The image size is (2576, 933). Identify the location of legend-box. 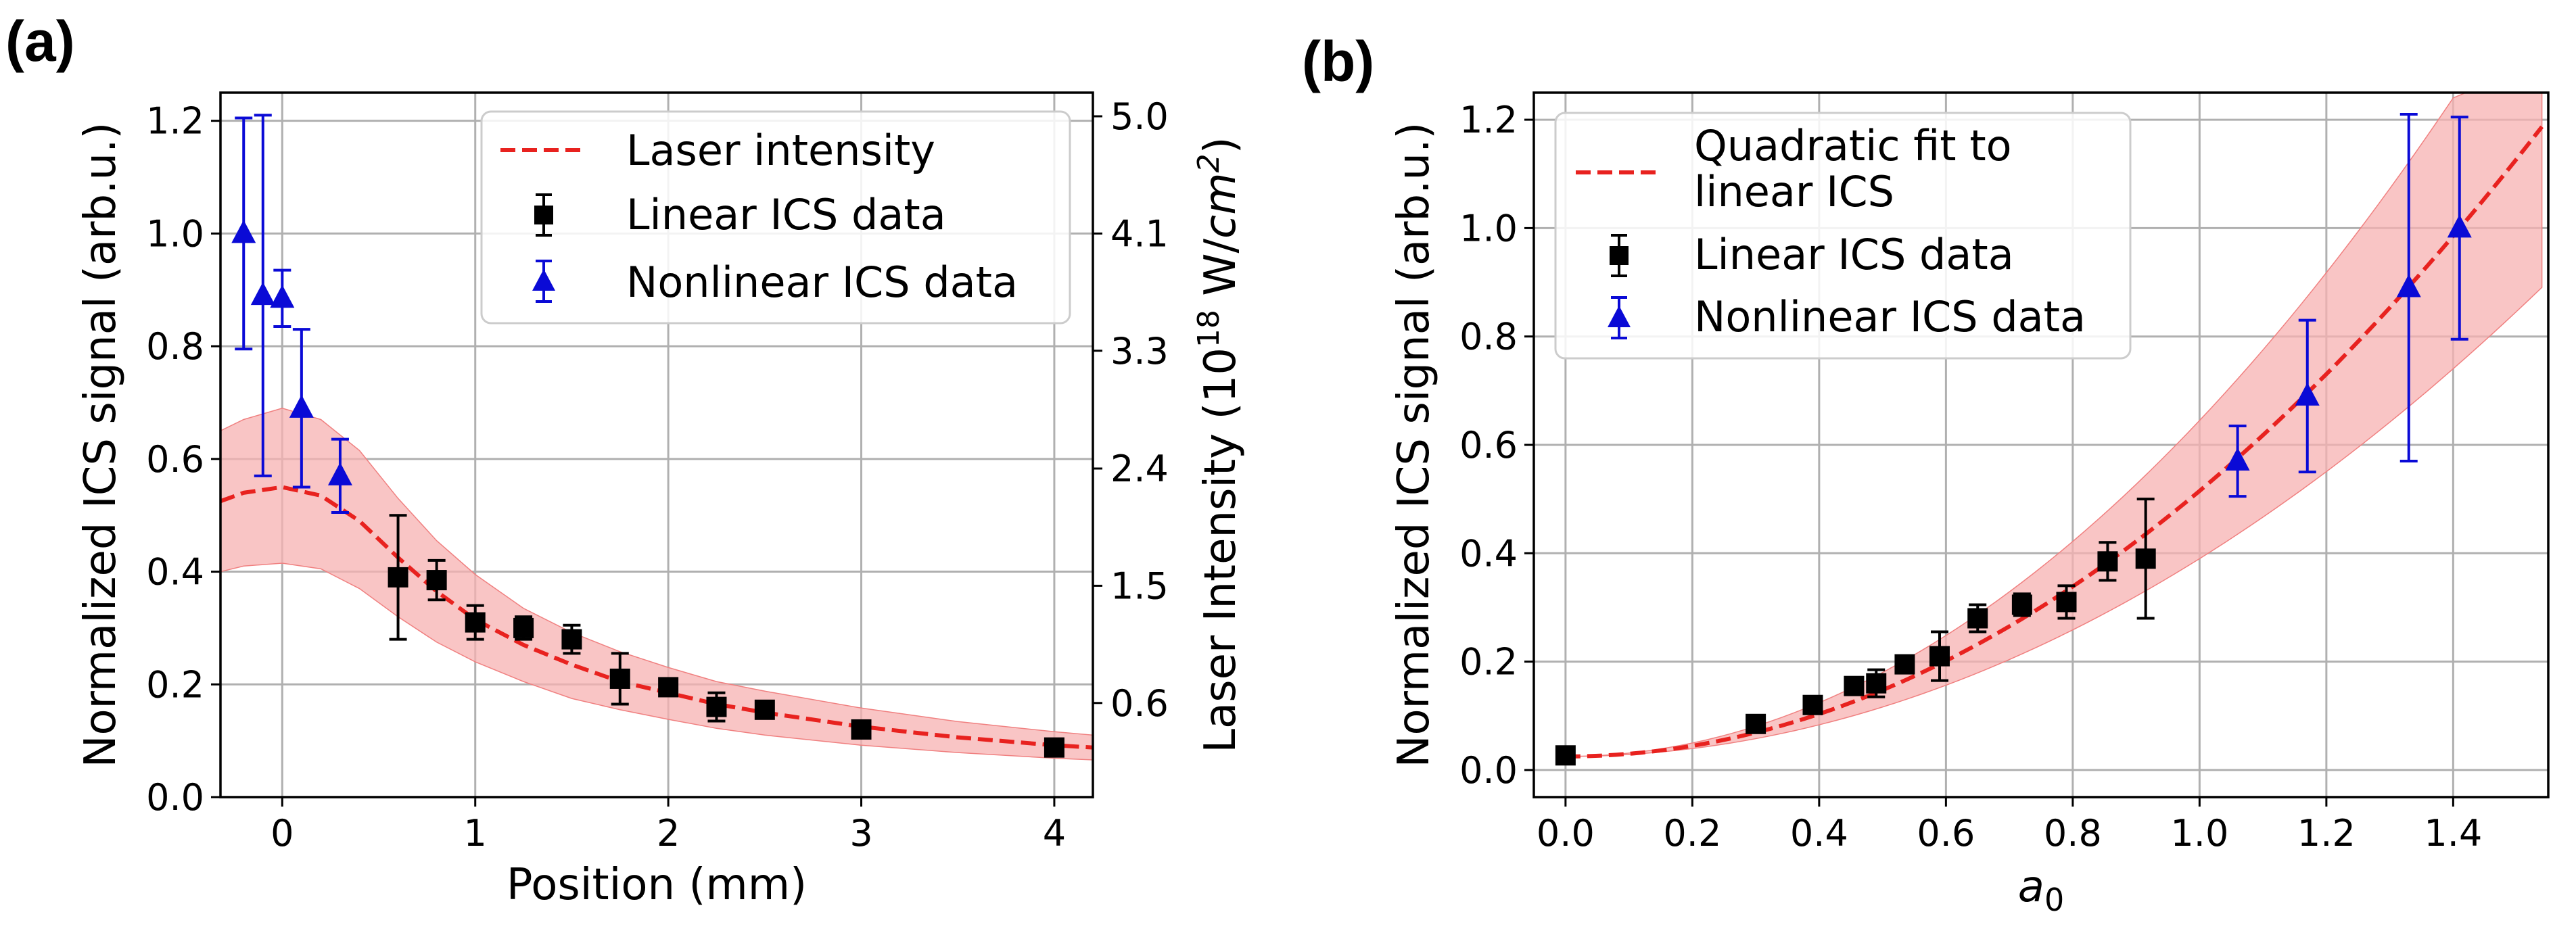
(775, 218).